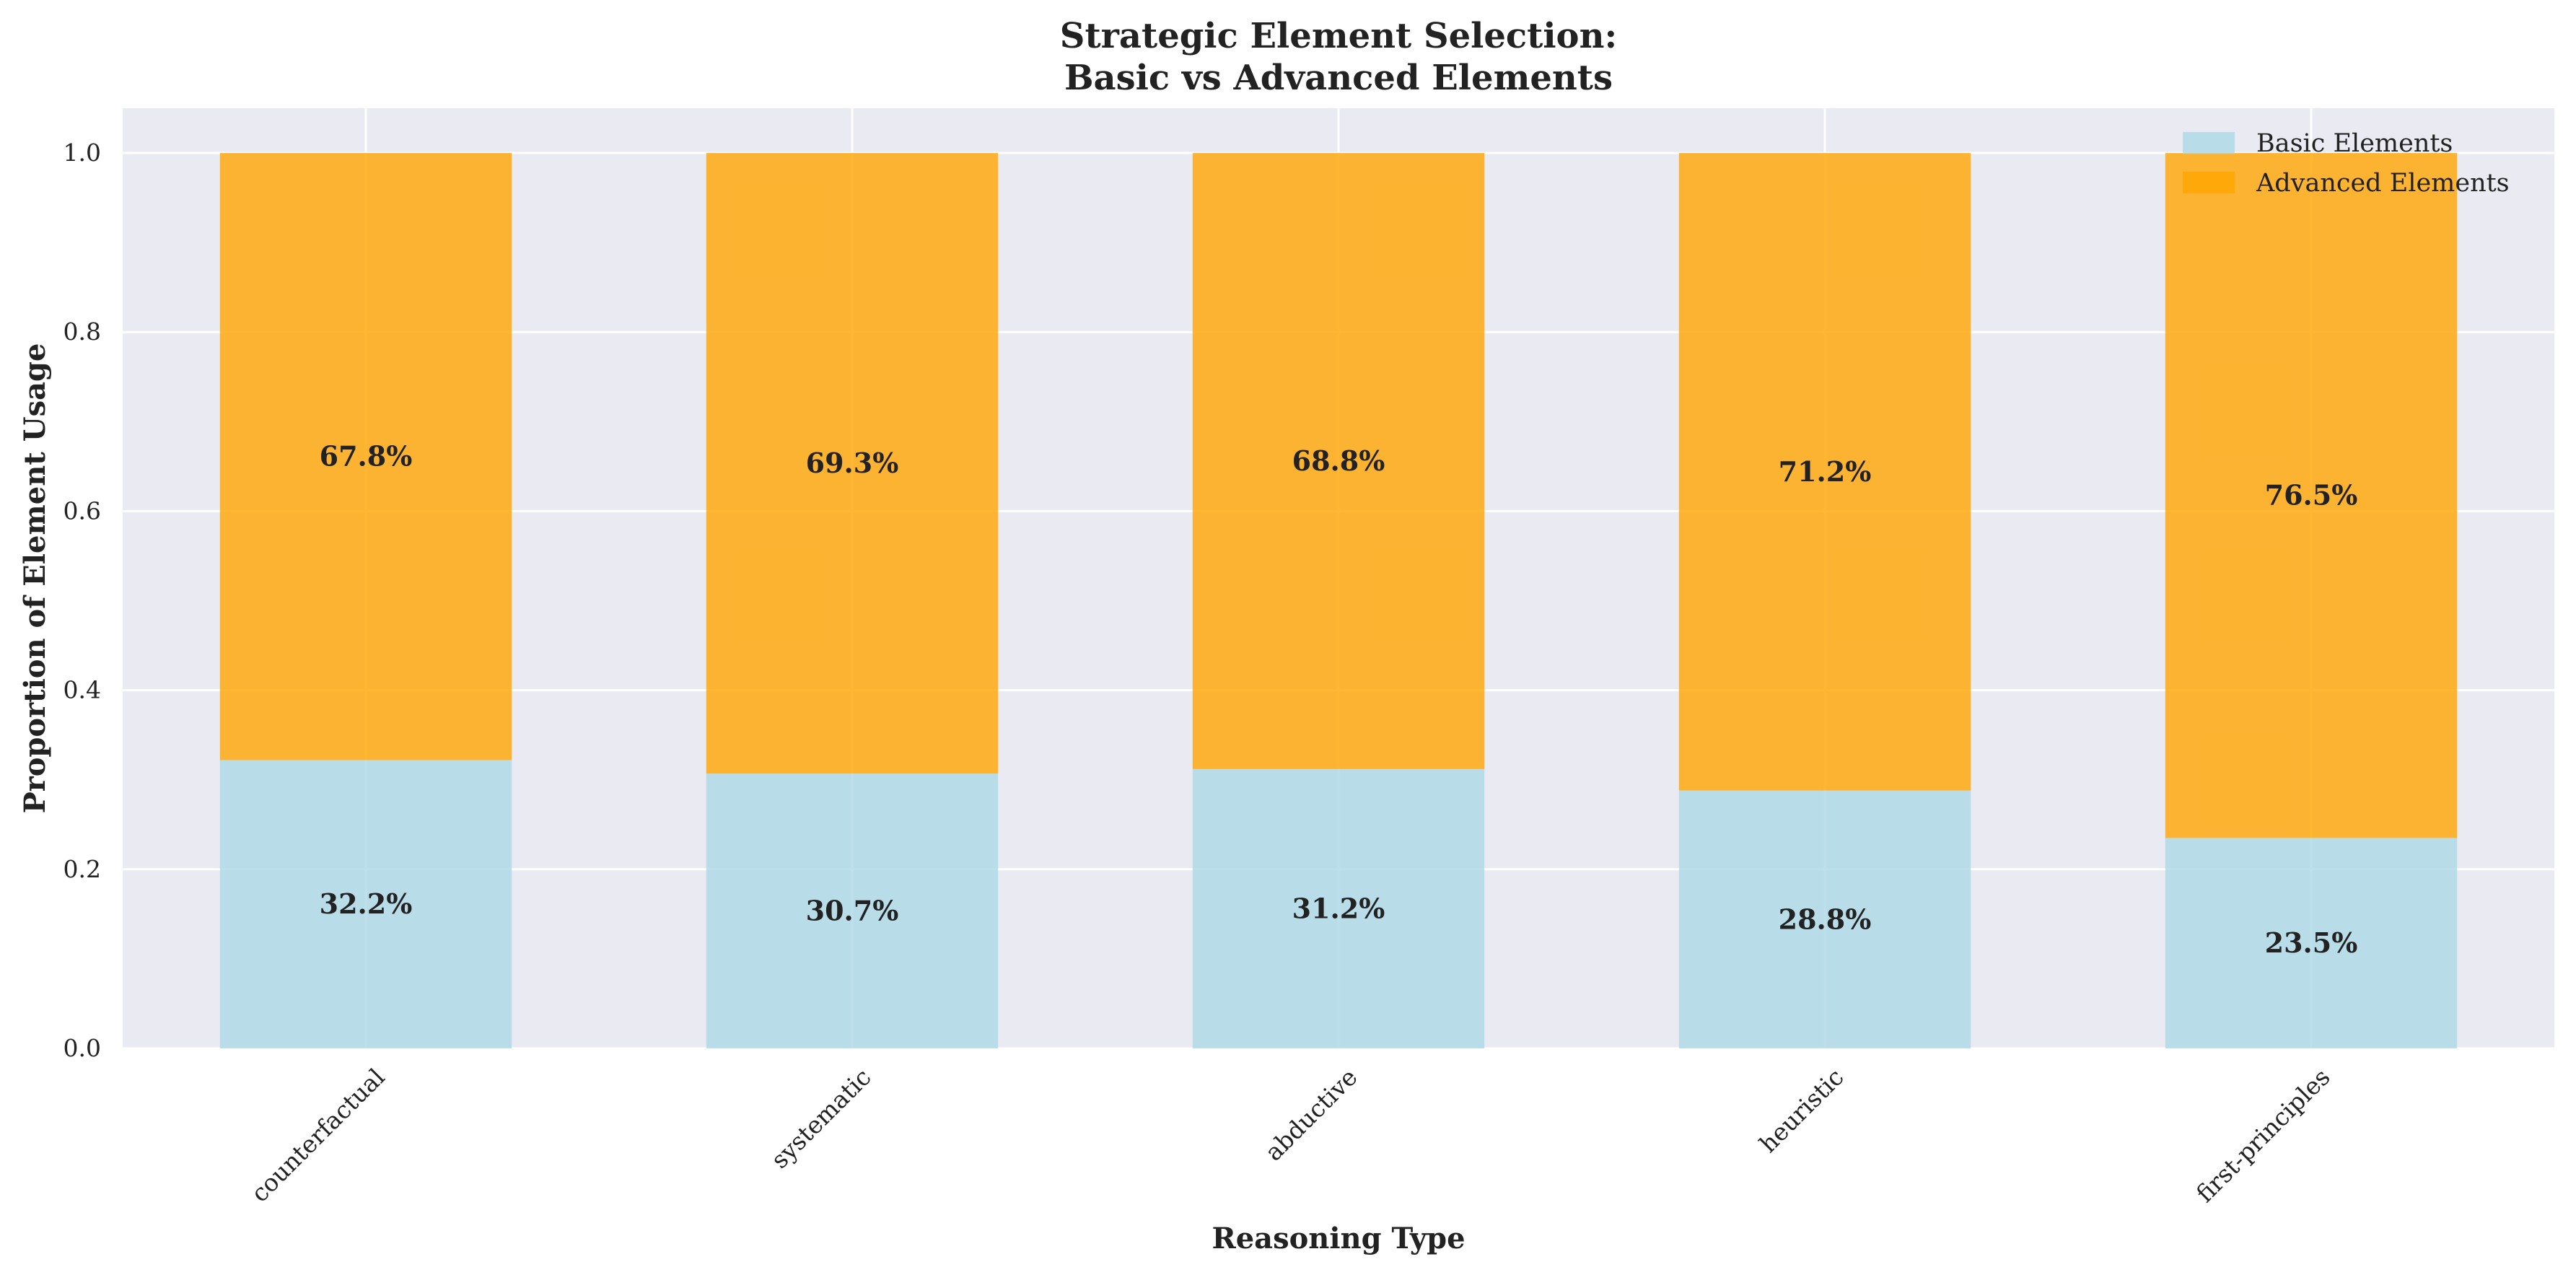 Image resolution: width=2576 pixels, height=1280 pixels. I want to click on bar-label-advanced-elements-heuristic: 71.2%, so click(1825, 471).